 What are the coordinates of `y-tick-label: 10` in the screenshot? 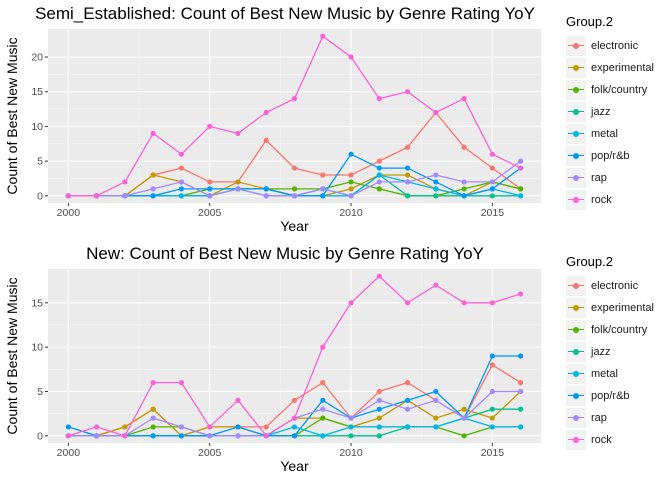 It's located at (37, 127).